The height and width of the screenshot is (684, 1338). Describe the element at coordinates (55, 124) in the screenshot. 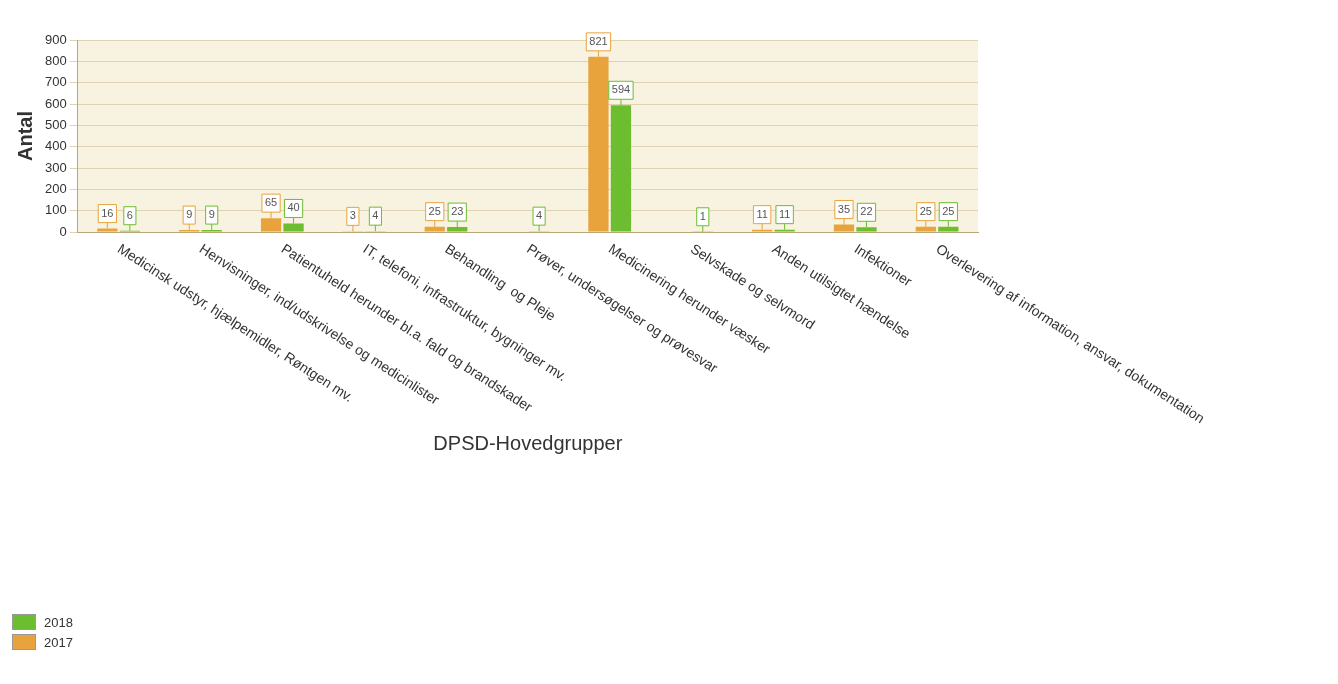

I see `y-tick-label: 500` at that location.